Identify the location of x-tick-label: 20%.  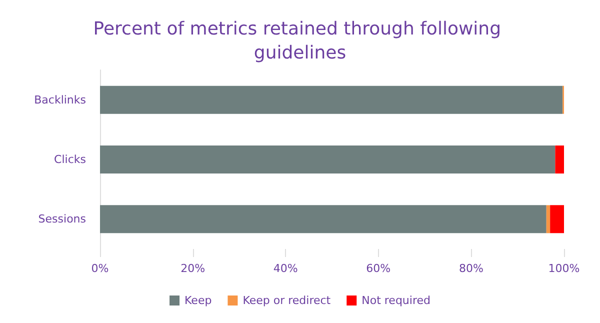
(193, 268).